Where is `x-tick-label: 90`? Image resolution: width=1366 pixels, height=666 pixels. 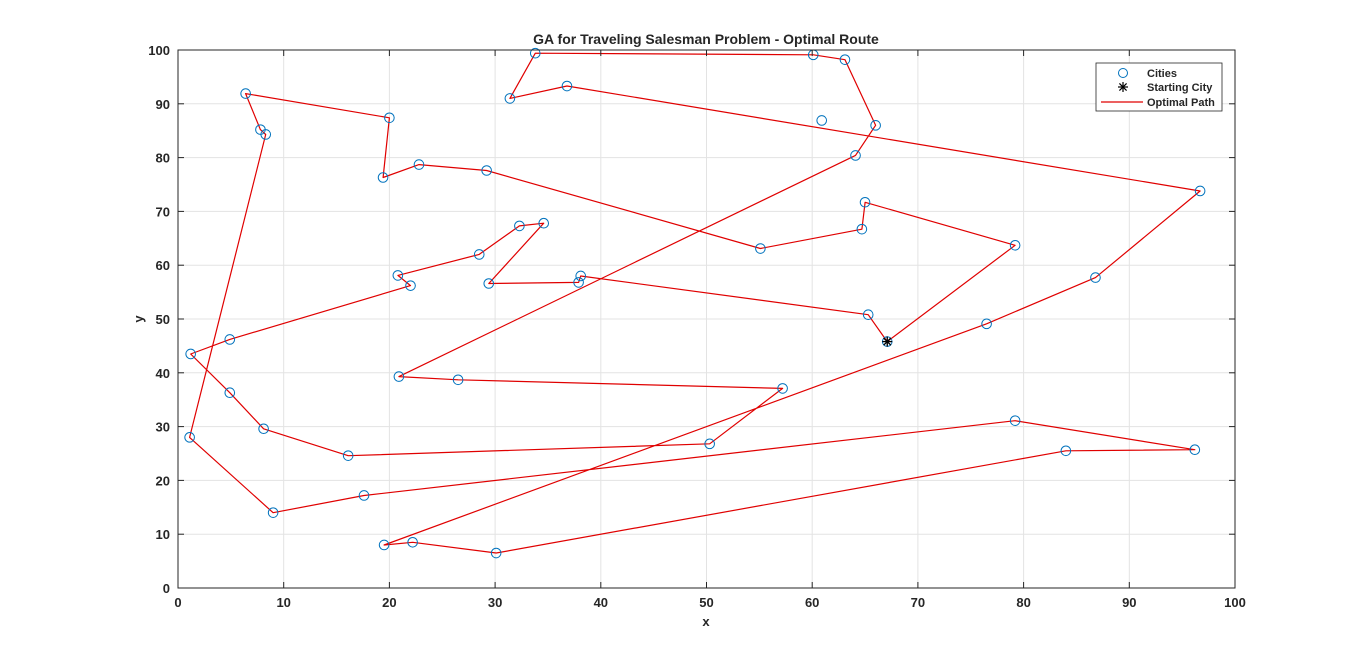 x-tick-label: 90 is located at coordinates (1129, 602).